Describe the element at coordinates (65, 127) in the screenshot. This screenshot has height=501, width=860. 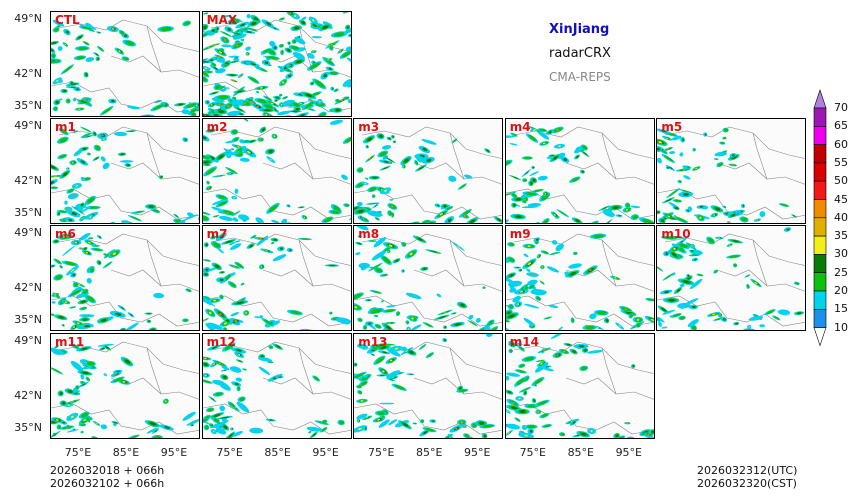
I see `panel-label: m1` at that location.